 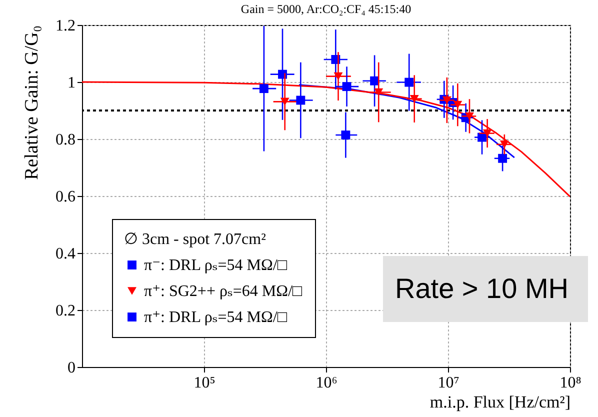 What do you see at coordinates (205, 383) in the screenshot?
I see `x-tick-label: 10⁵` at bounding box center [205, 383].